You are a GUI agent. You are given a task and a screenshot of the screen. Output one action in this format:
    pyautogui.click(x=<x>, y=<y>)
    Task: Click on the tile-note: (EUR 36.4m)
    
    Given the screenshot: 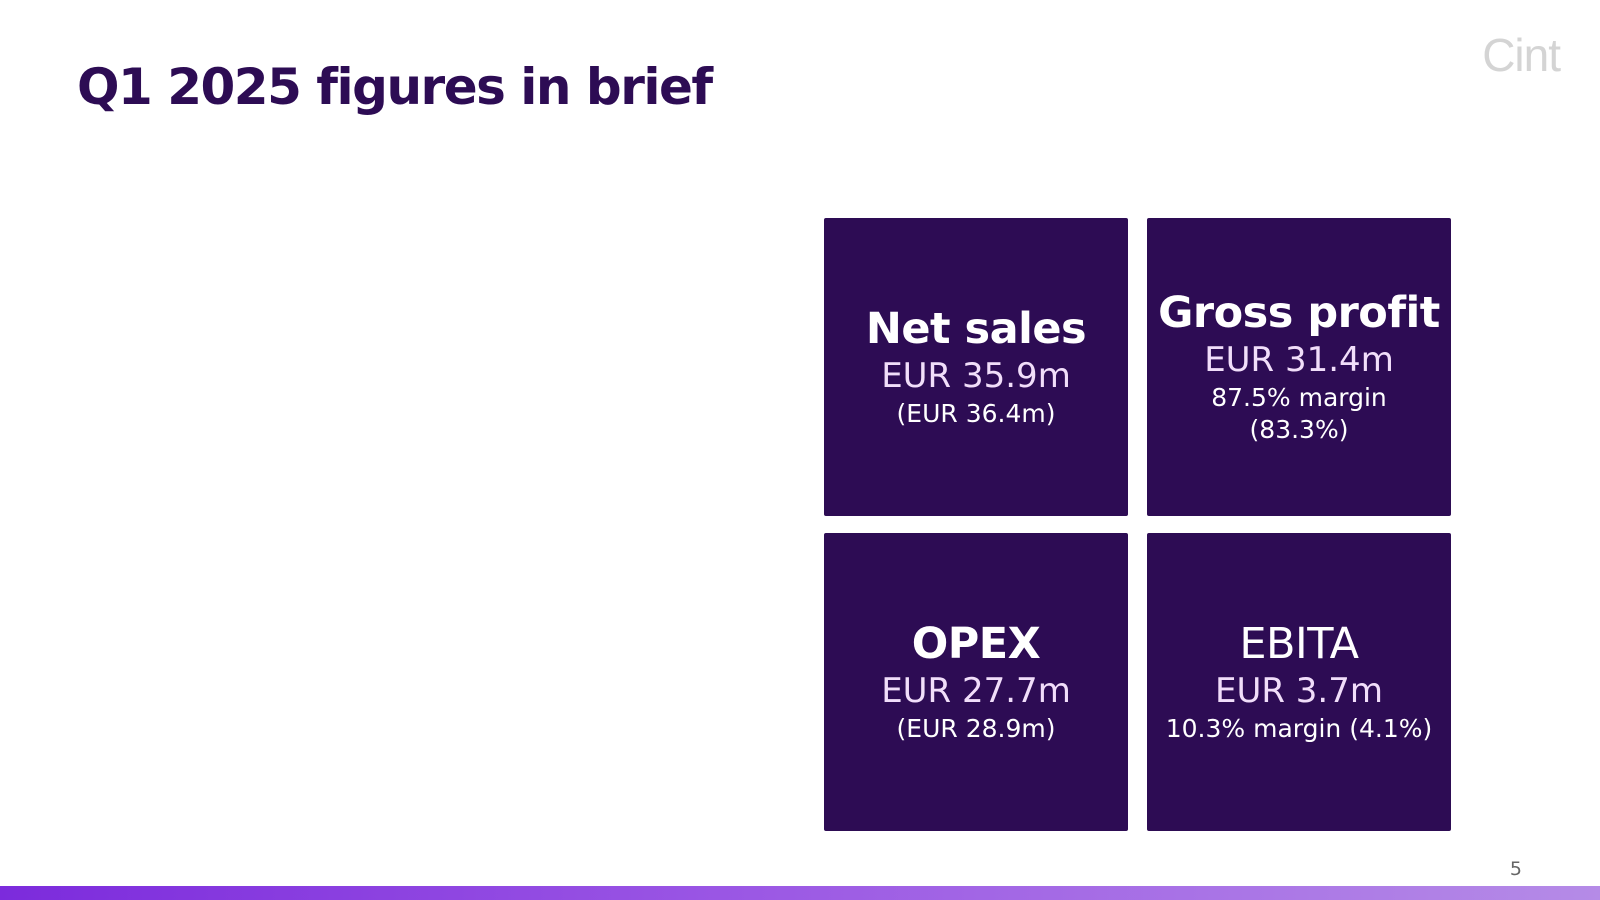 What is the action you would take?
    pyautogui.click(x=976, y=413)
    